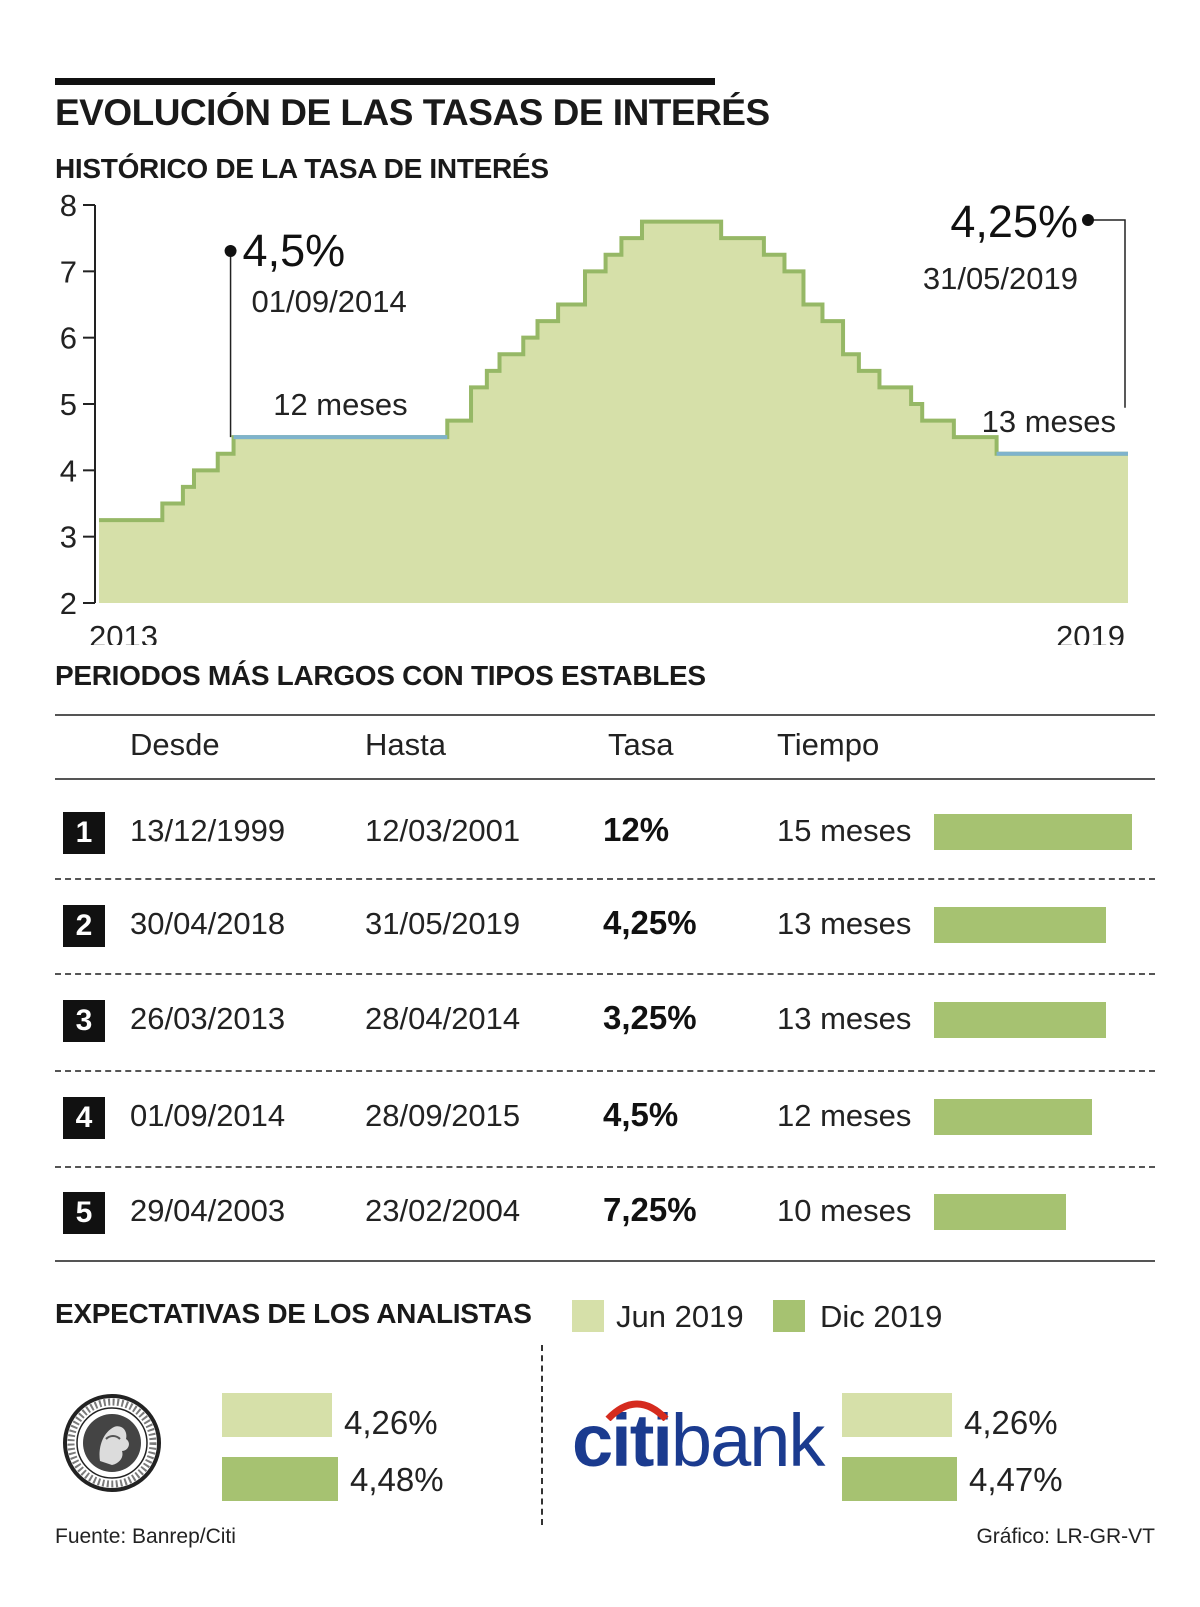 This screenshot has width=1200, height=1607. Describe the element at coordinates (443, 1115) in the screenshot. I see `hasta-cell: 28/09/2015` at that location.